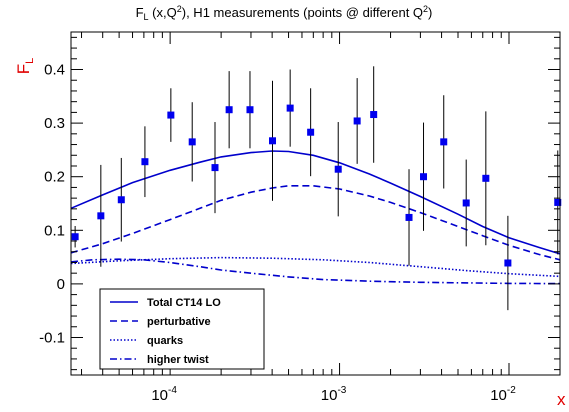  What do you see at coordinates (25, 66) in the screenshot?
I see `y-axis-label: FL` at bounding box center [25, 66].